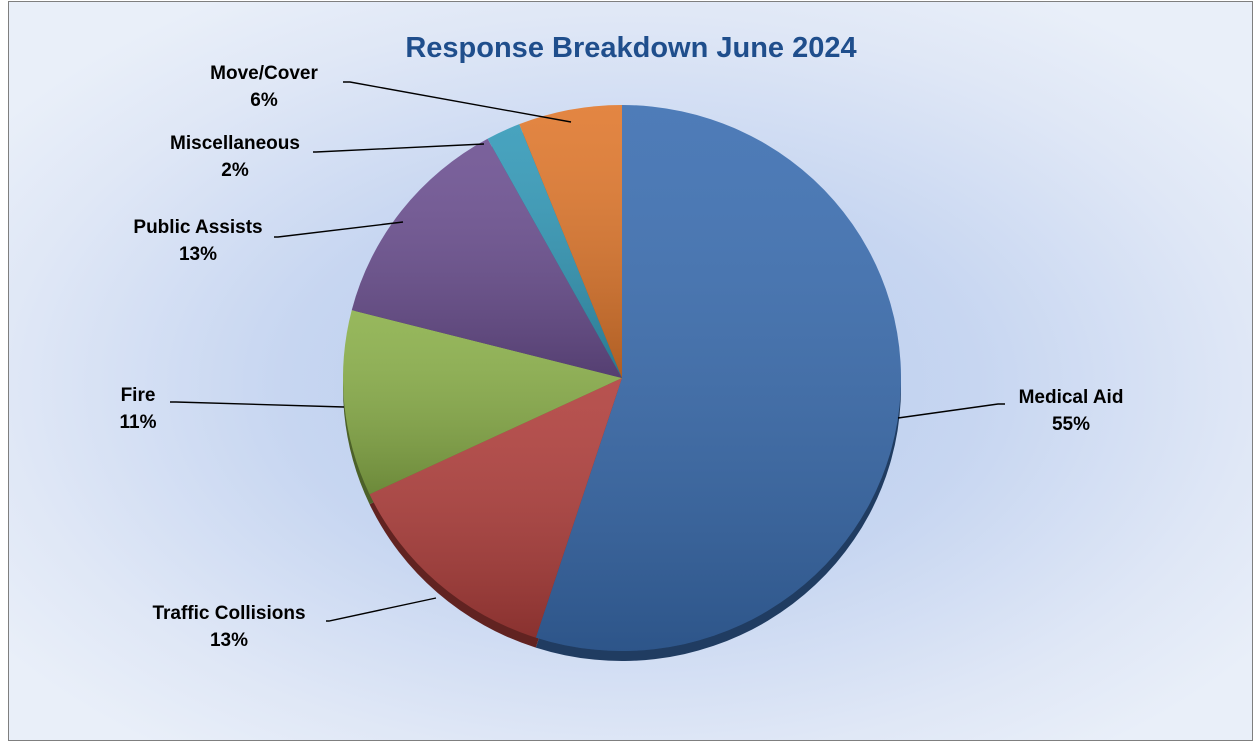  Describe the element at coordinates (138, 422) in the screenshot. I see `slice-percent-fire: 11%` at that location.